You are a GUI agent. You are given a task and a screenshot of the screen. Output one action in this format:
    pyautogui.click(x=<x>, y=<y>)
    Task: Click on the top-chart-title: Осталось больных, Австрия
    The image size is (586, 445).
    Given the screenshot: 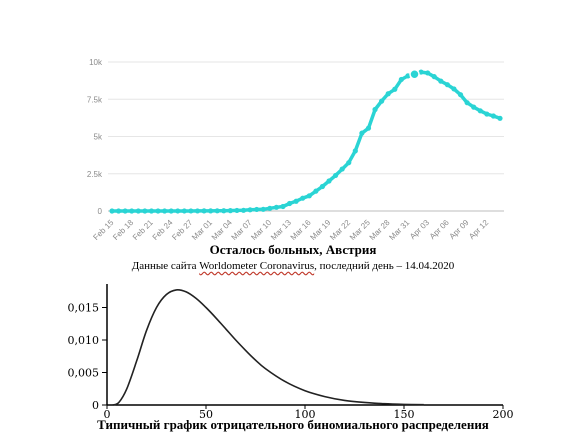 What is the action you would take?
    pyautogui.click(x=293, y=249)
    